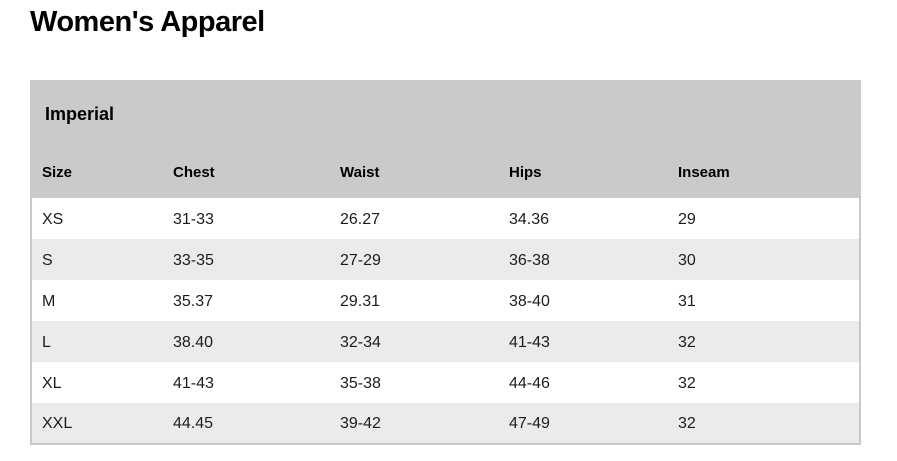 This screenshot has width=897, height=461. I want to click on cell-inseam: 30, so click(687, 260).